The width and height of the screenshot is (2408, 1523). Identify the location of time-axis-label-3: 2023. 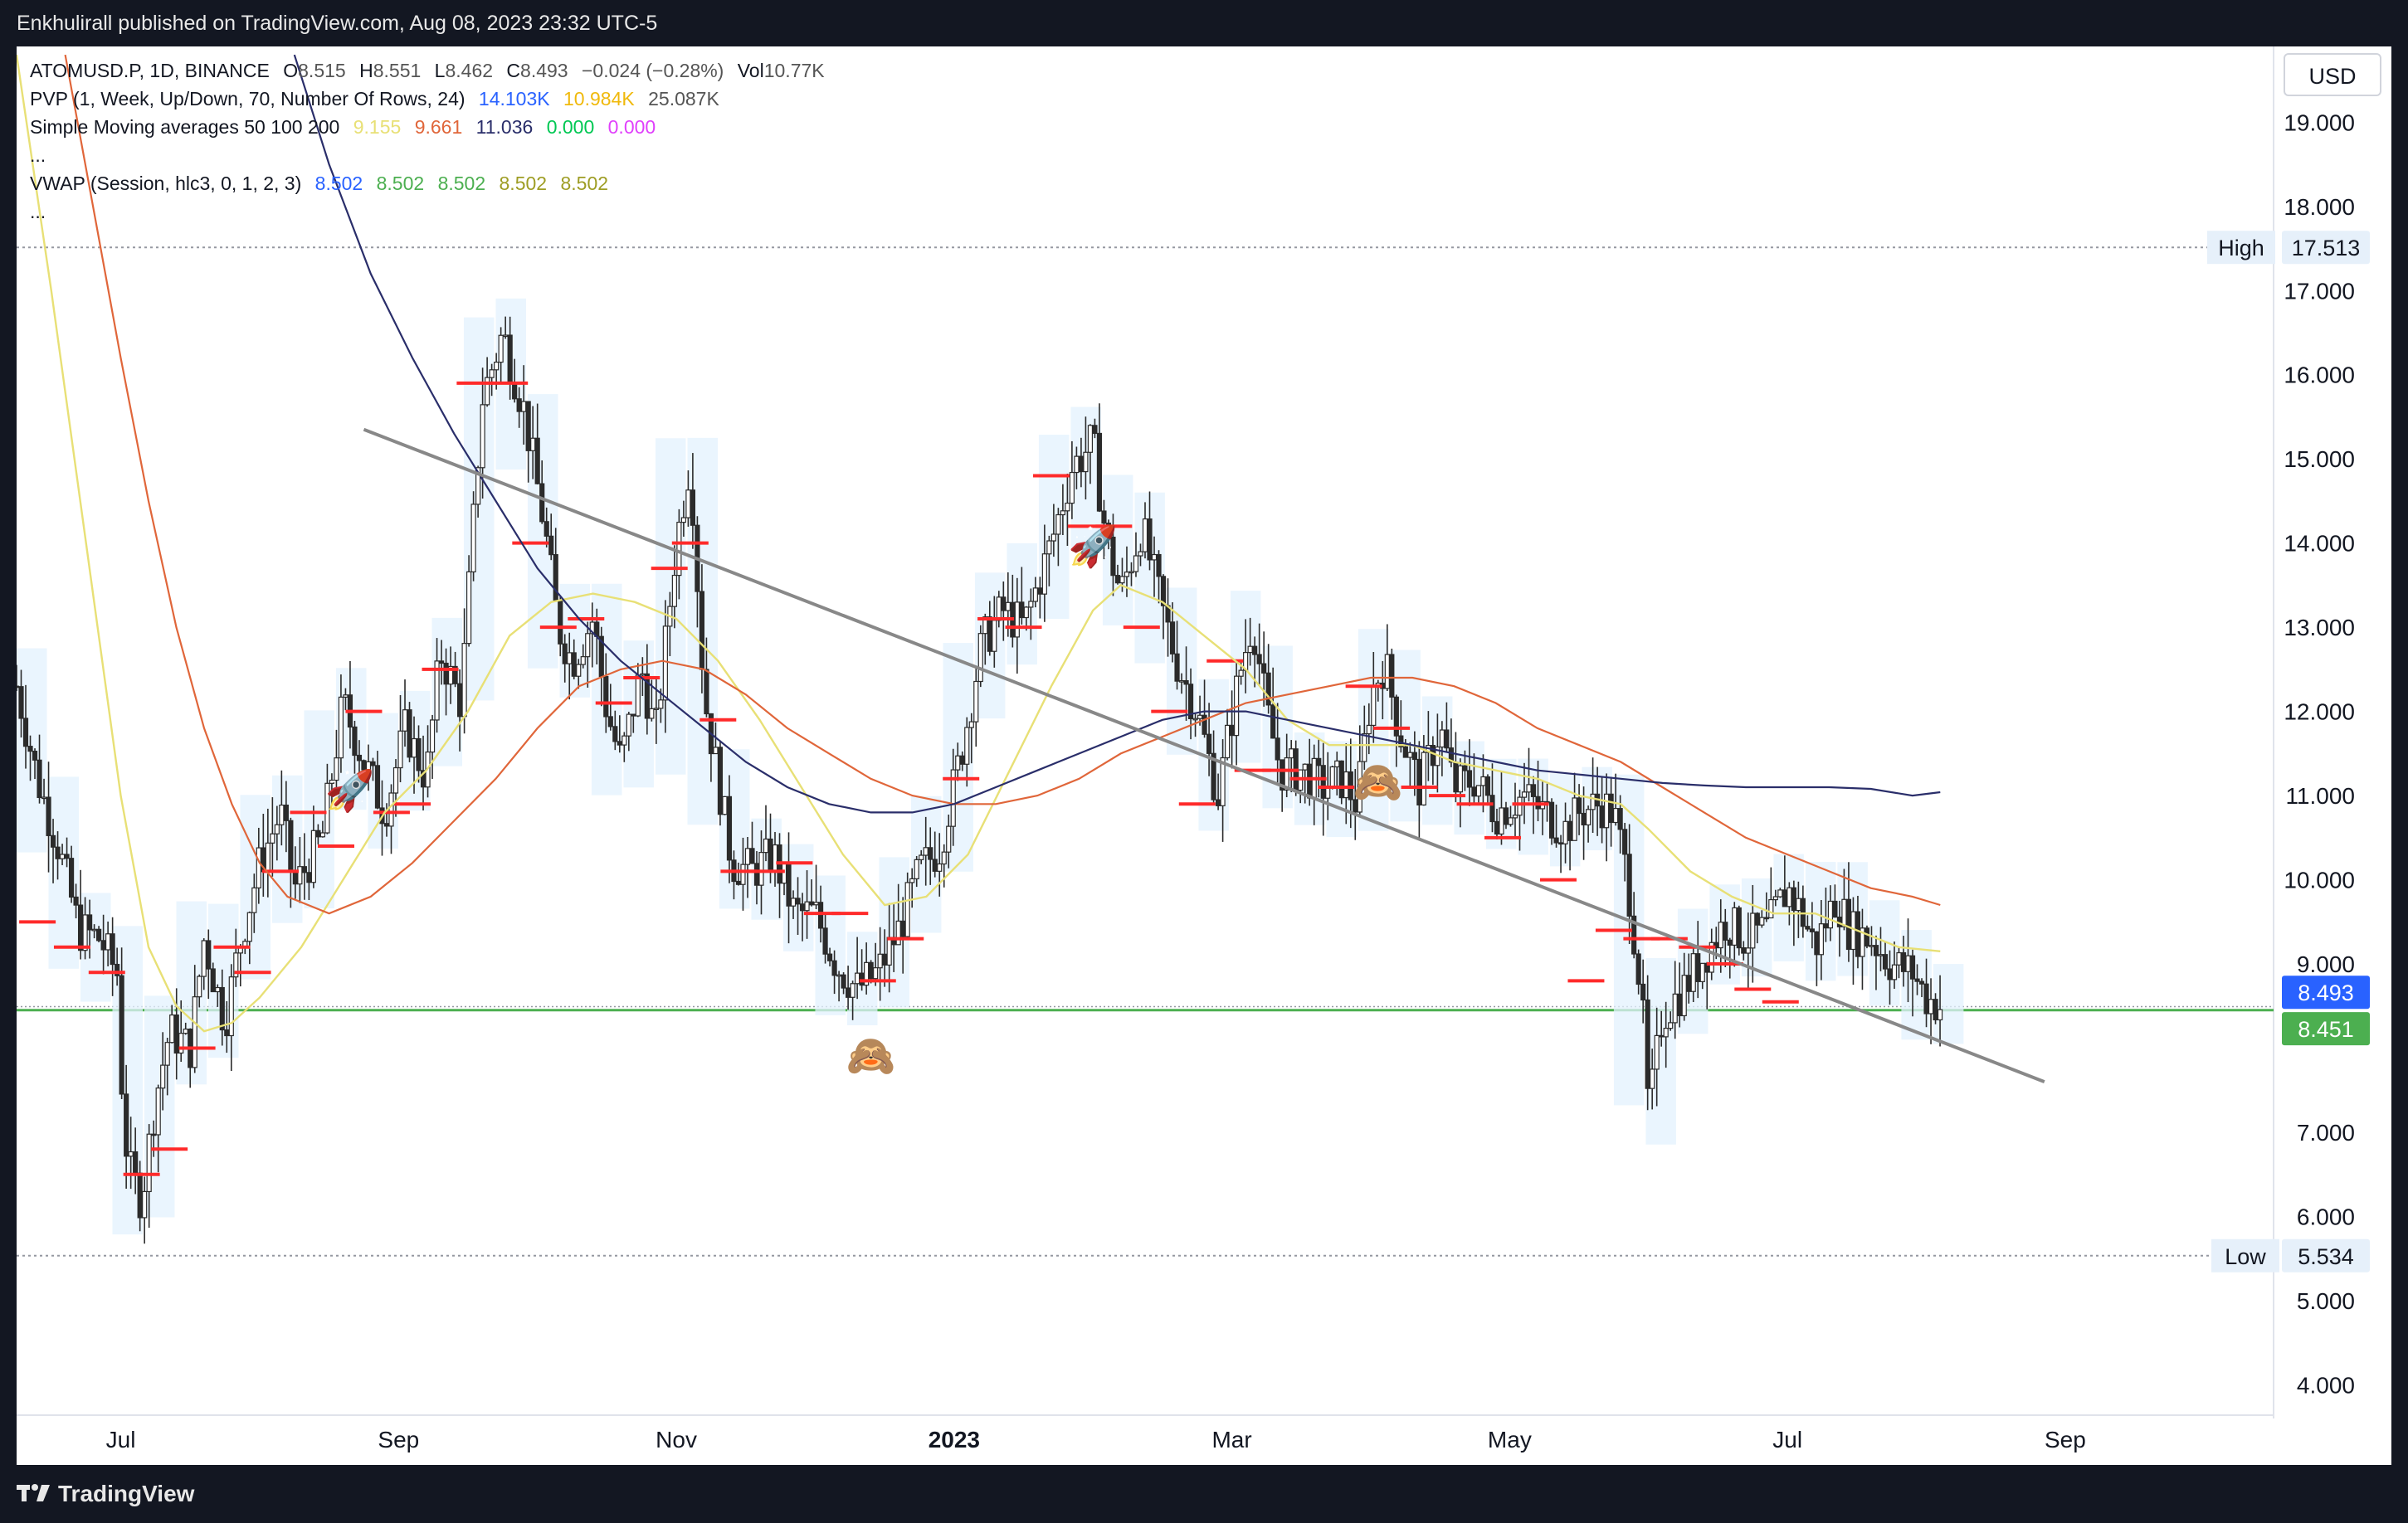
(954, 1439).